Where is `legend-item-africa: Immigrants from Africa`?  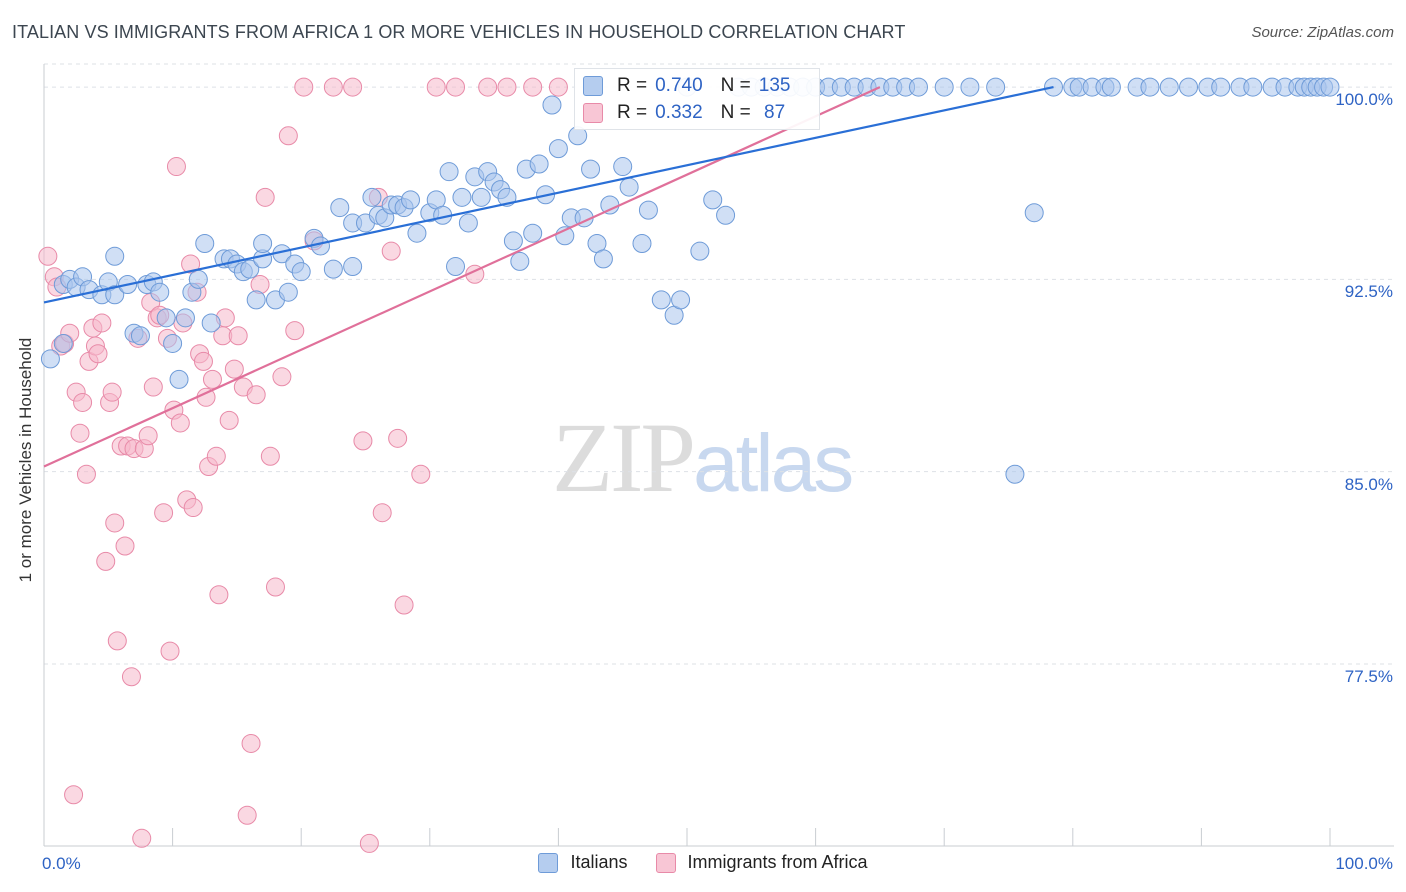 legend-item-africa: Immigrants from Africa is located at coordinates (761, 862).